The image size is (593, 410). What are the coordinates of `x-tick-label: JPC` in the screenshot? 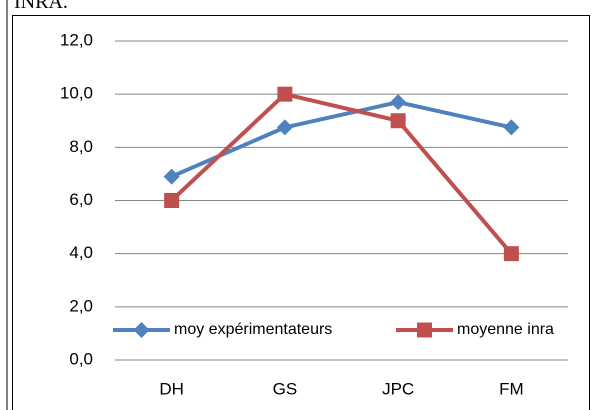 It's located at (398, 388).